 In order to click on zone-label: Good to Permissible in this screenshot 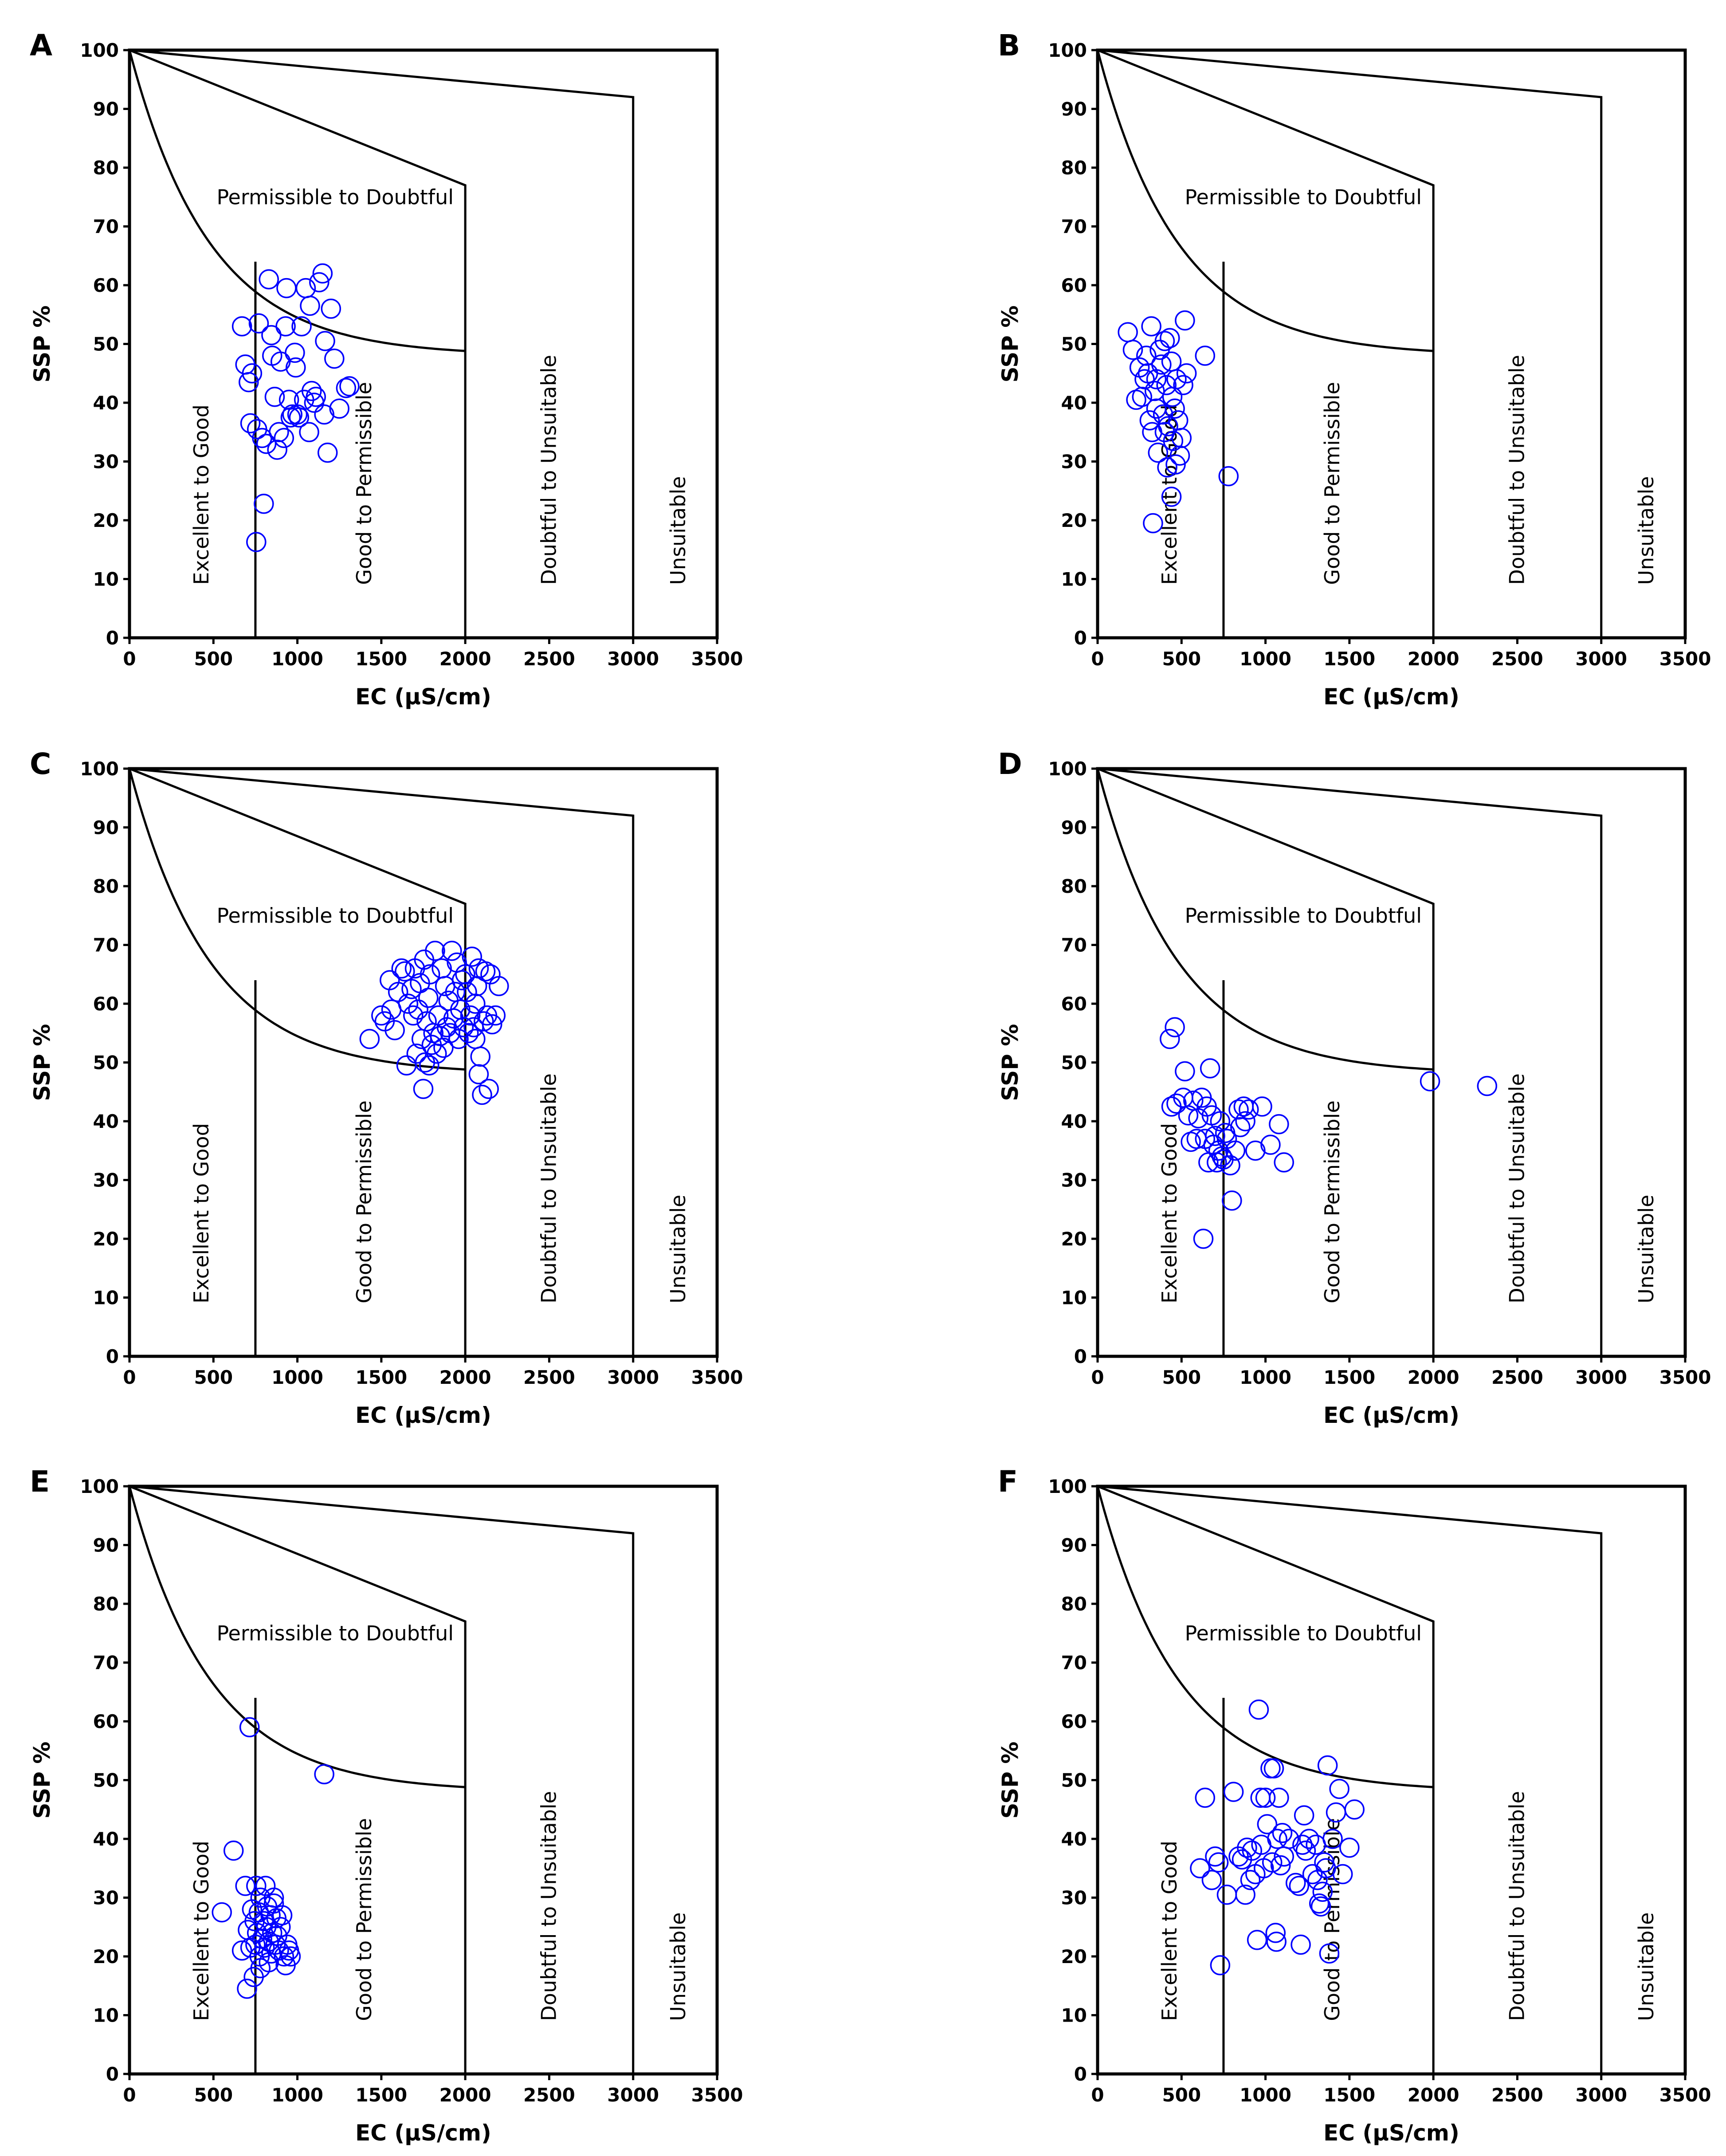, I will do `click(364, 483)`.